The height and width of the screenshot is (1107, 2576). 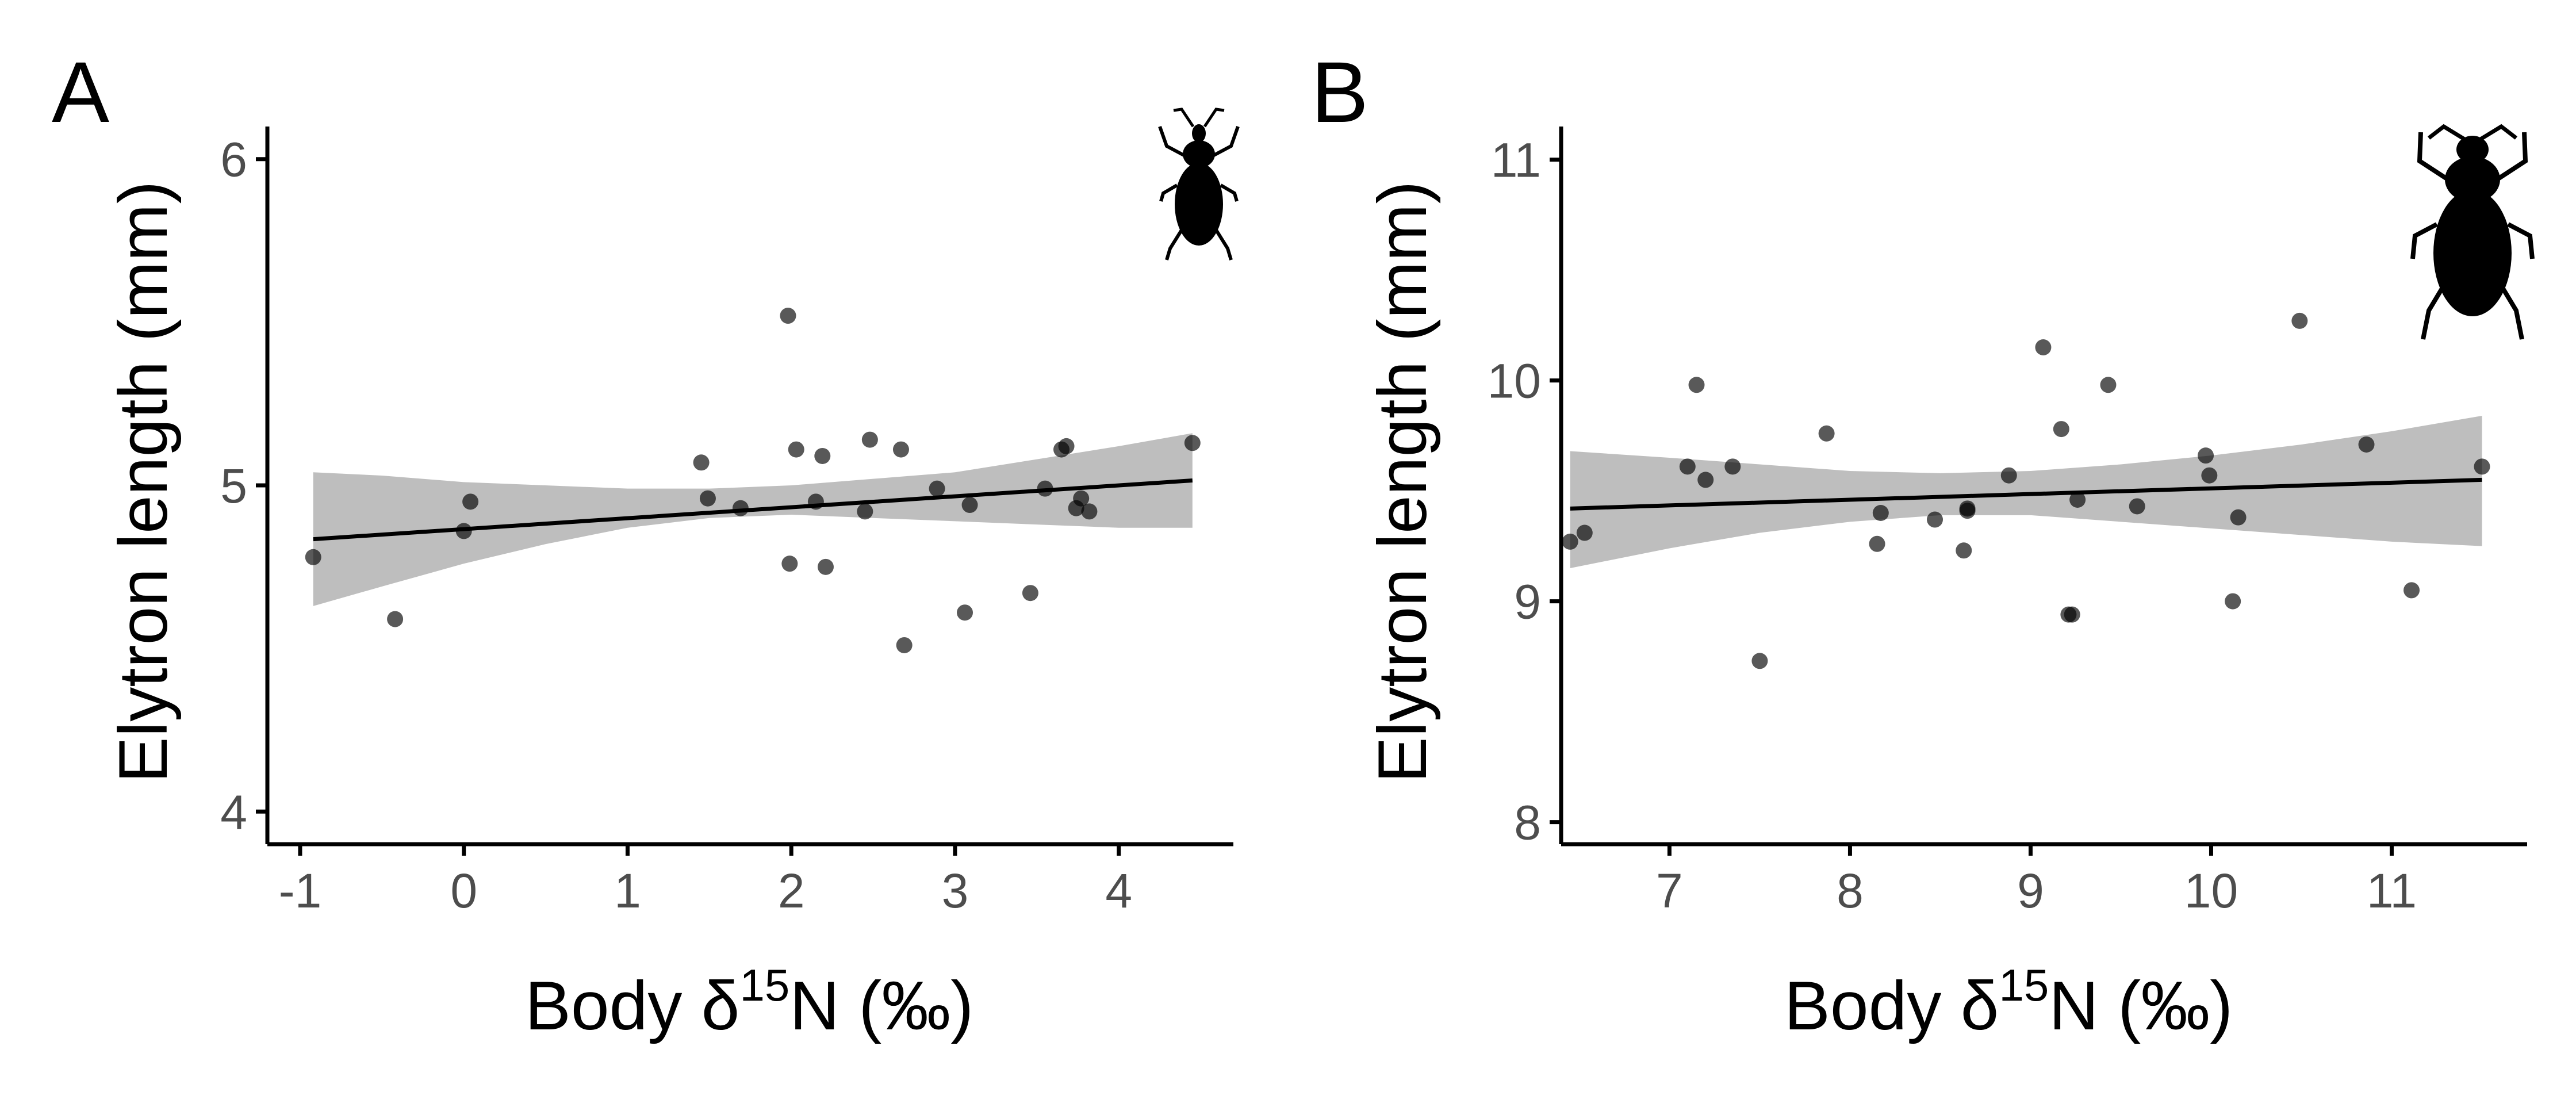 What do you see at coordinates (1402, 482) in the screenshot?
I see `panel-b-y-axis-title: Elytron length (mm)` at bounding box center [1402, 482].